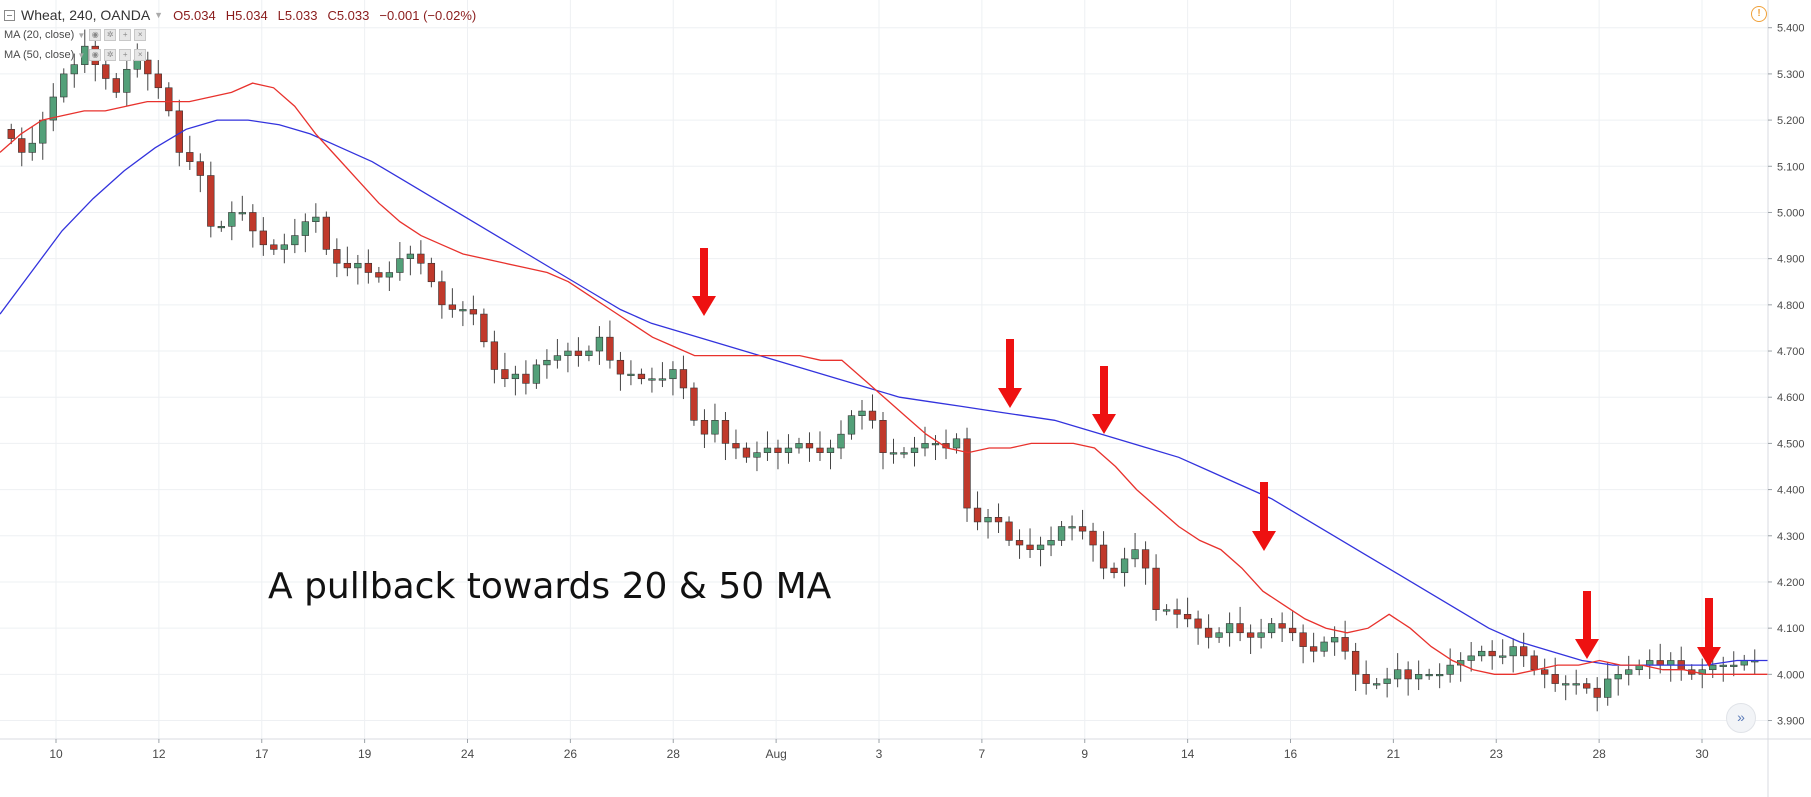 The image size is (1811, 797). I want to click on y-tick-label: 5.100, so click(1791, 167).